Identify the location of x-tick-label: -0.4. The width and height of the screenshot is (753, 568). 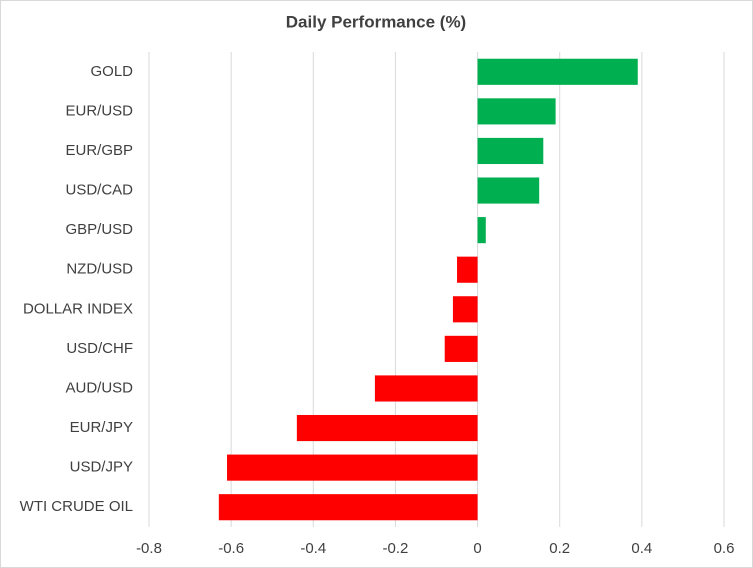
(313, 548).